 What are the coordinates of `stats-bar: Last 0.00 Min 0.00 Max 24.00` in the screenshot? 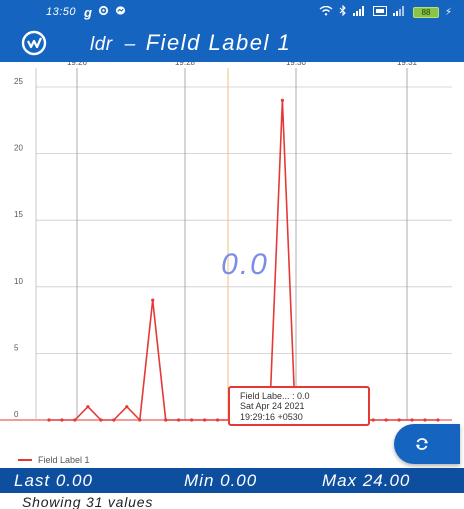 It's located at (232, 480).